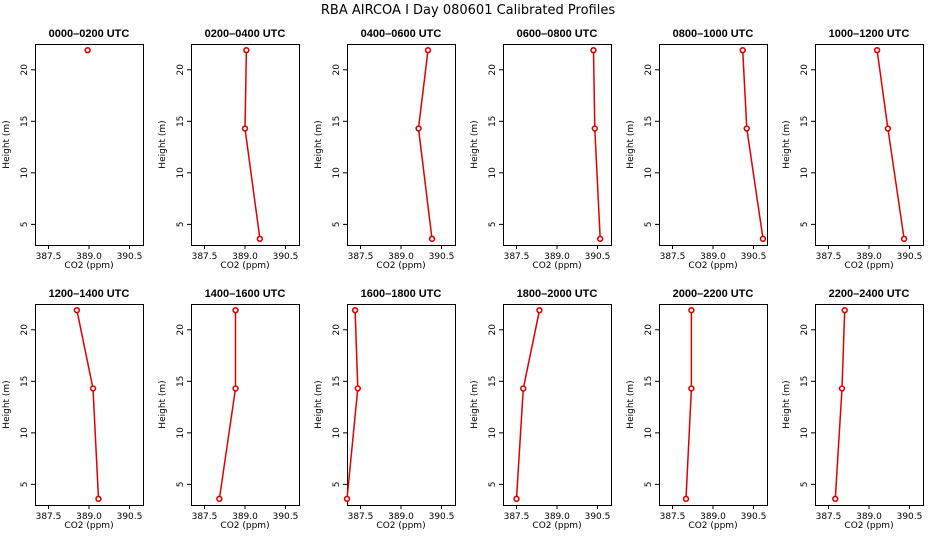 The height and width of the screenshot is (540, 936). Describe the element at coordinates (557, 294) in the screenshot. I see `panel-title: 1800–2000 UTC` at that location.